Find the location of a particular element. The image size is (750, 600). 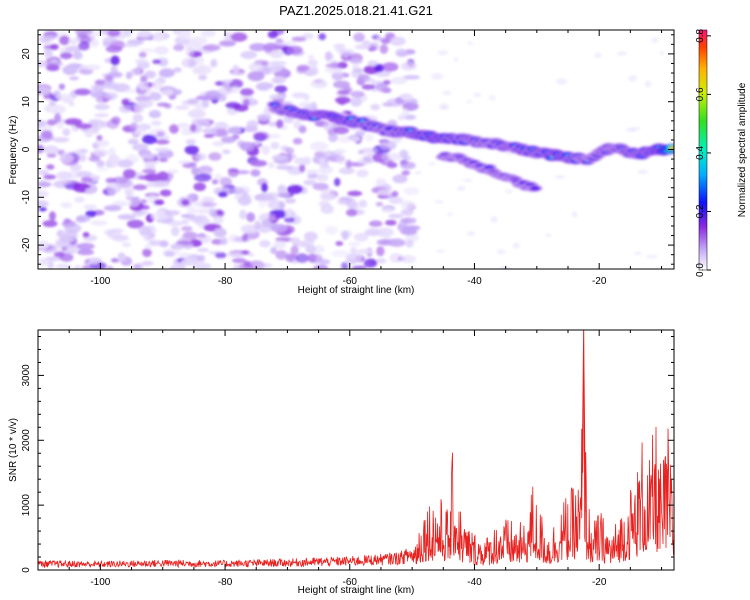

ridge is located at coordinates (470, 146).